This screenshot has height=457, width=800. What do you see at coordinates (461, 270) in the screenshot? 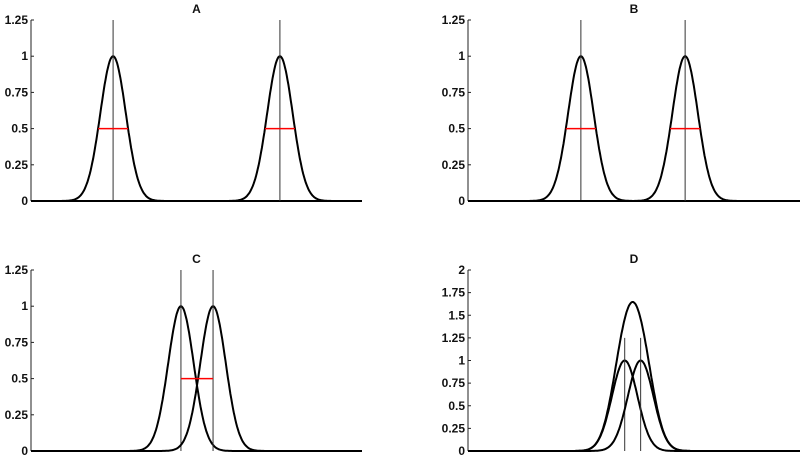
I see `y-tick-label: 2` at bounding box center [461, 270].